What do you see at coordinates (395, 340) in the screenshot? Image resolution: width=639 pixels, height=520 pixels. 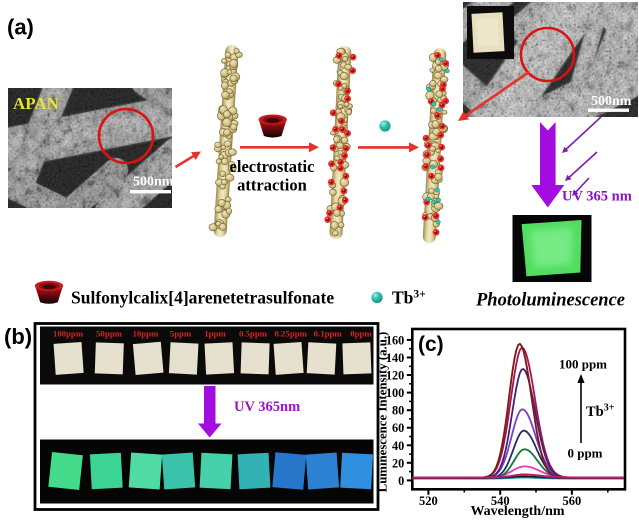 I see `svg-text: 160` at bounding box center [395, 340].